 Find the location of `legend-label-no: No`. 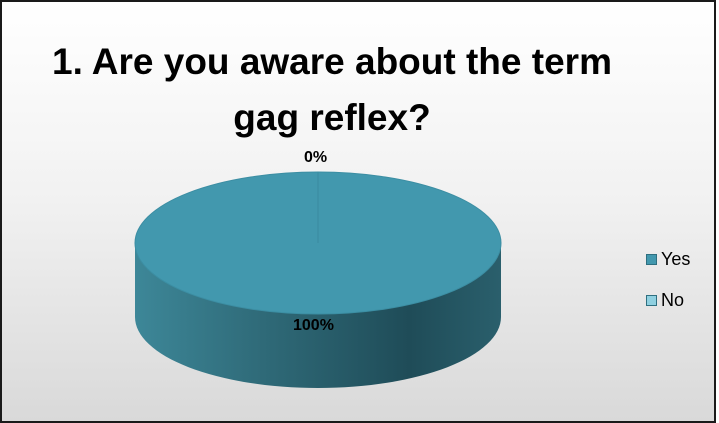

legend-label-no: No is located at coordinates (673, 299).